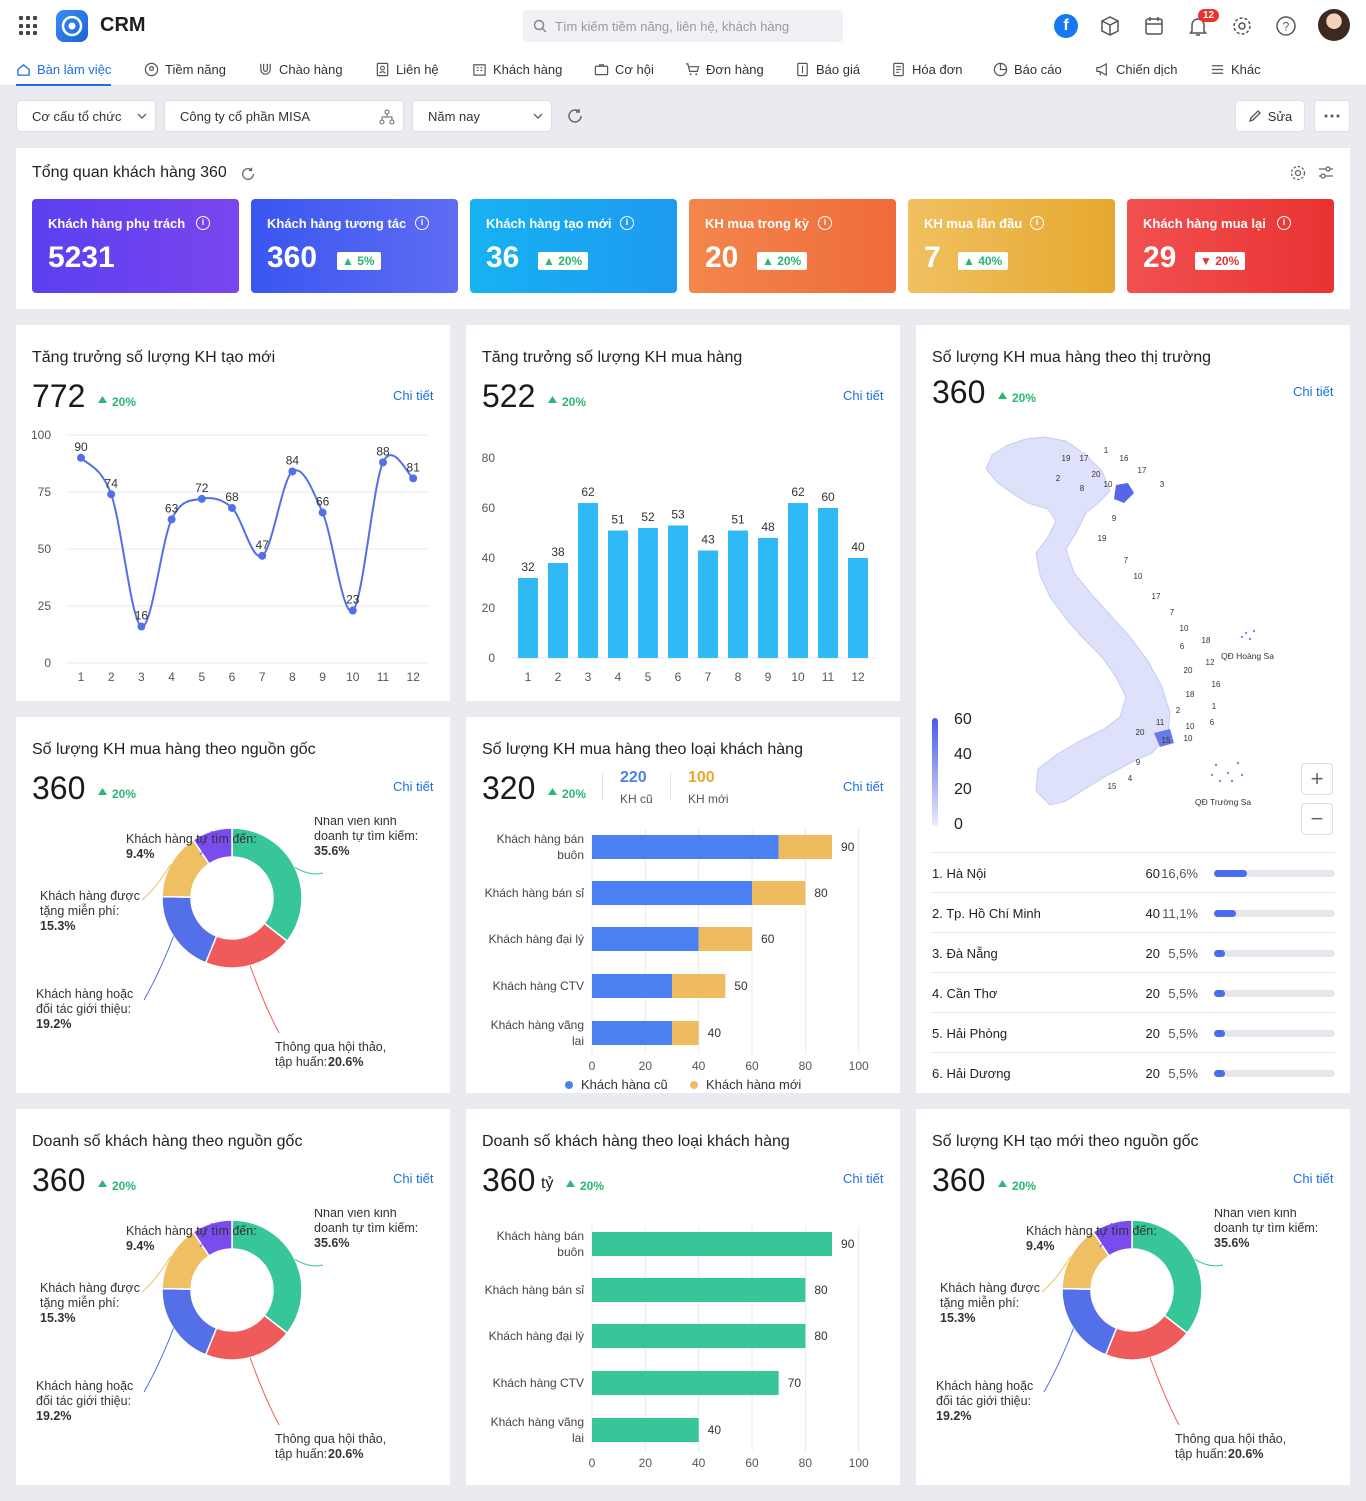  Describe the element at coordinates (1027, 69) in the screenshot. I see `nav-item-reports: Báo cáo` at that location.